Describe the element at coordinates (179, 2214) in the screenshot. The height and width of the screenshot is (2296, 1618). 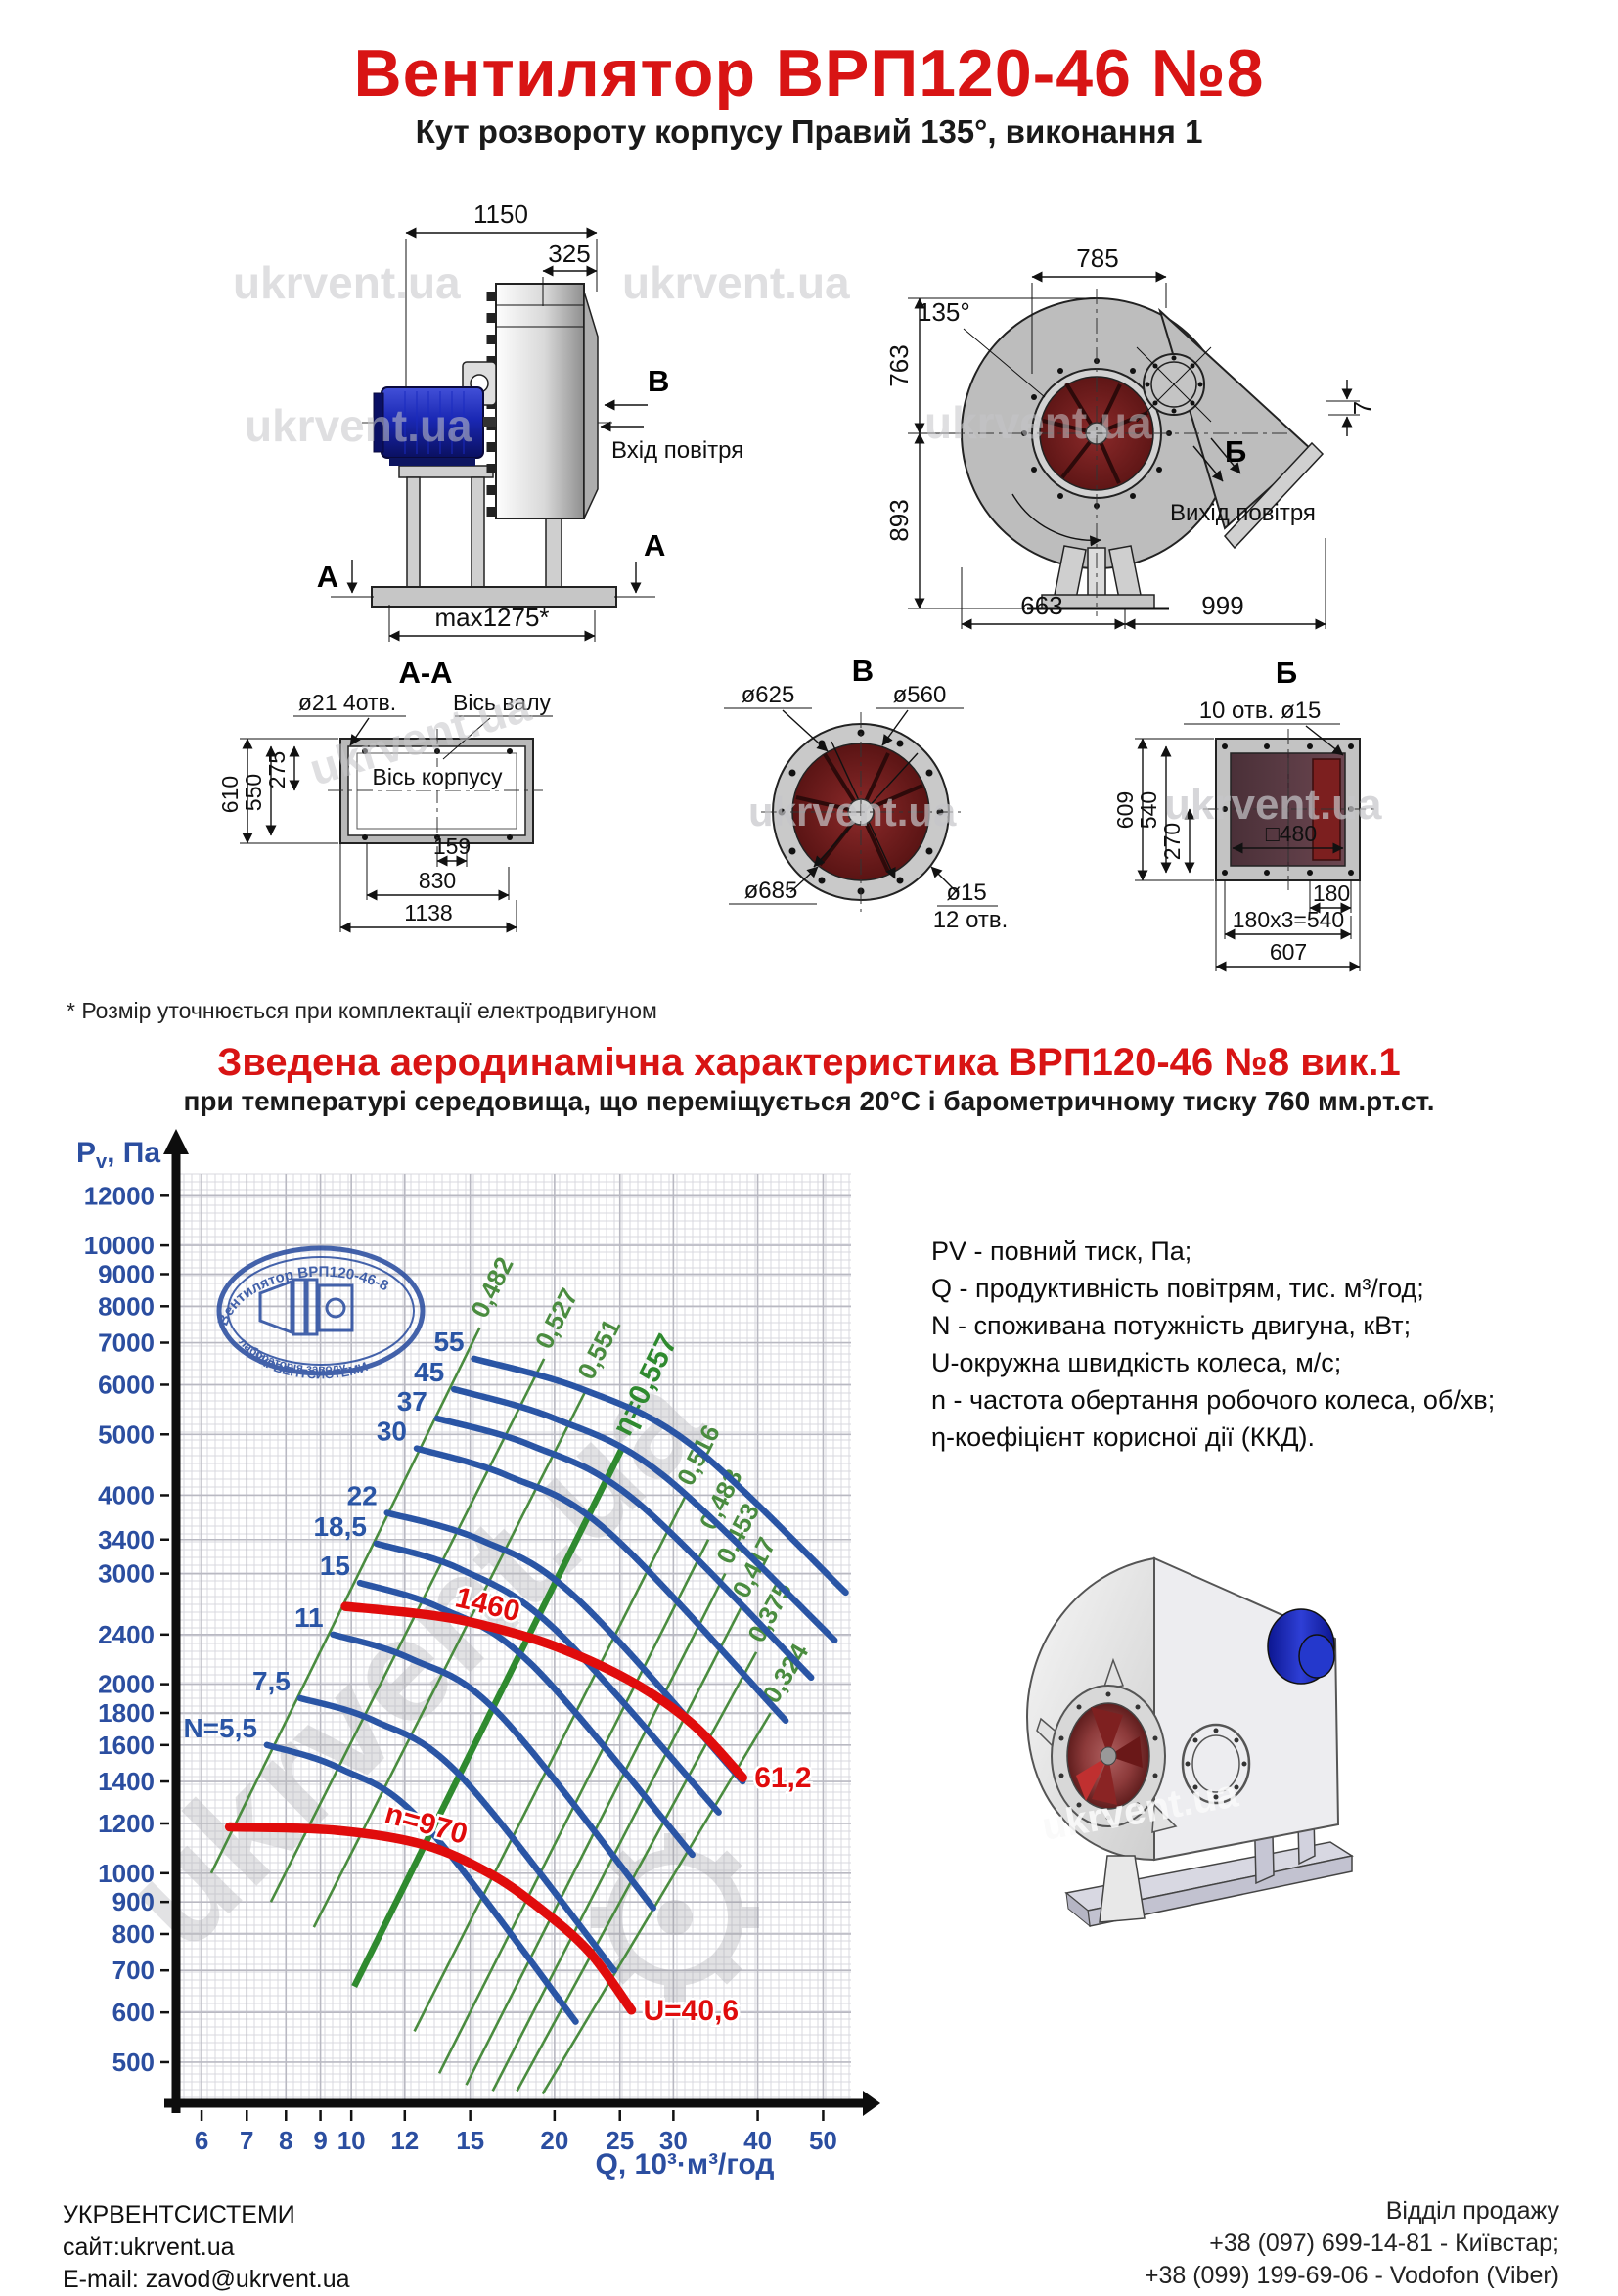
I see `company-name: УКРВЕНТСИСТЕМИ` at that location.